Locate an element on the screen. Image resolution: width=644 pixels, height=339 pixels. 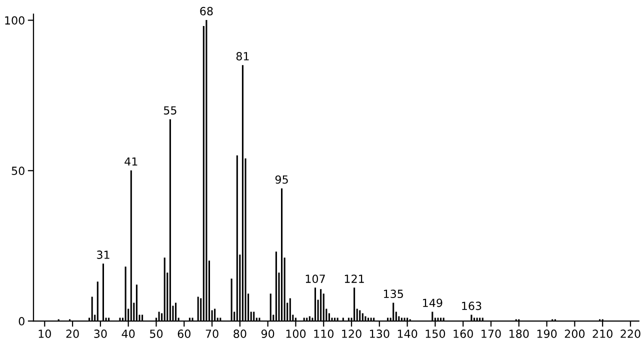
y-tick-label: 50 is located at coordinates (18, 171).